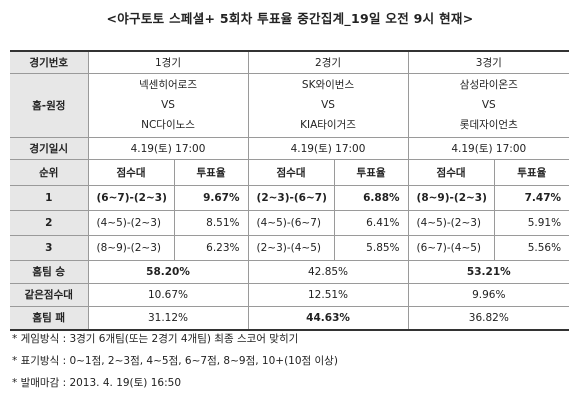 Image resolution: width=580 pixels, height=408 pixels. Describe the element at coordinates (131, 197) in the screenshot. I see `score-cell: (6~7)-(2~3)` at that location.